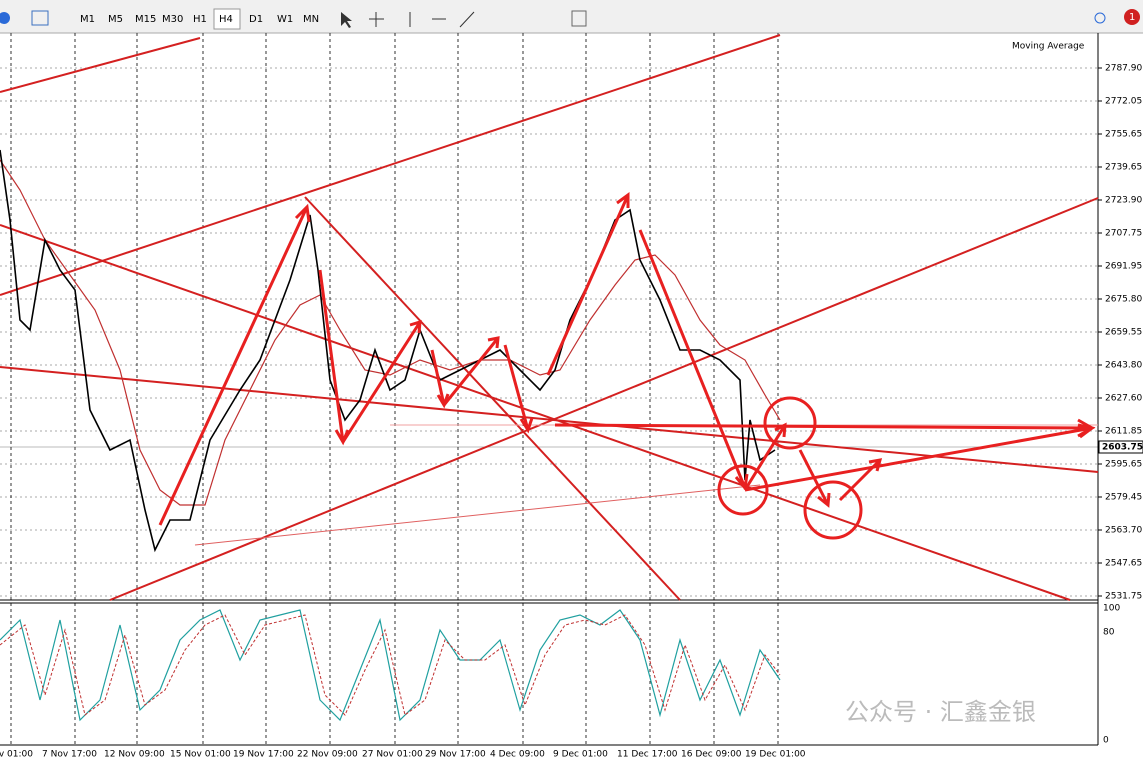 The image size is (1143, 763). What do you see at coordinates (145, 19) in the screenshot?
I see `timeframe-button: M15` at bounding box center [145, 19].